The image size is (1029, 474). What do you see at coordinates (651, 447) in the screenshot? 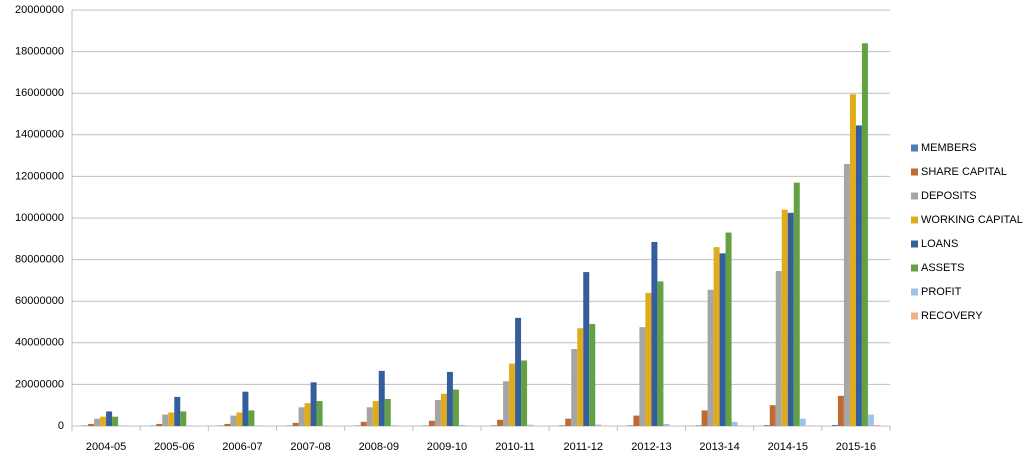
I see `x-tick-label: 2012-13` at bounding box center [651, 447].